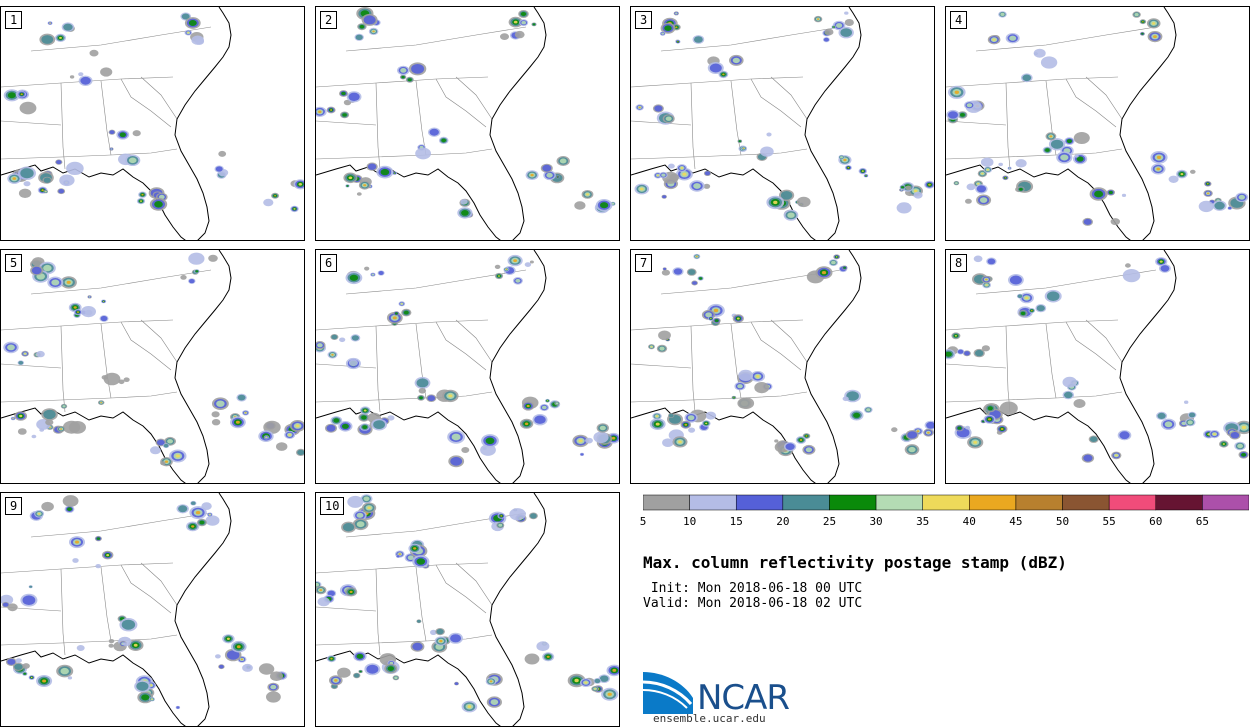 Image resolution: width=1260 pixels, height=728 pixels. I want to click on logo-name: NCAR, so click(743, 698).